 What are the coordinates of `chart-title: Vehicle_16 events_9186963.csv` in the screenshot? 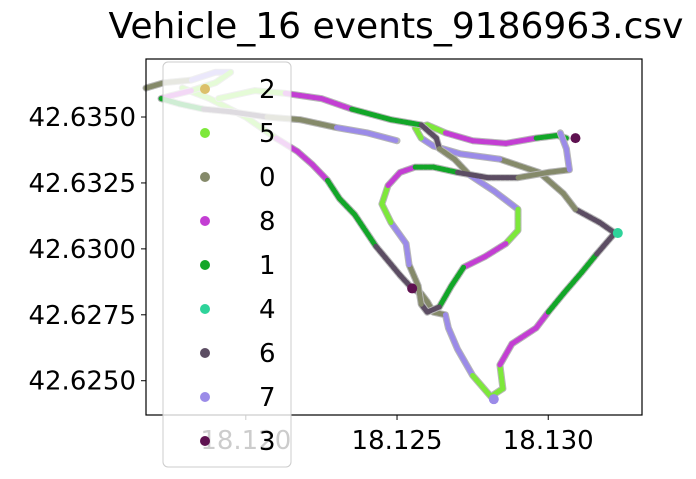 It's located at (396, 26).